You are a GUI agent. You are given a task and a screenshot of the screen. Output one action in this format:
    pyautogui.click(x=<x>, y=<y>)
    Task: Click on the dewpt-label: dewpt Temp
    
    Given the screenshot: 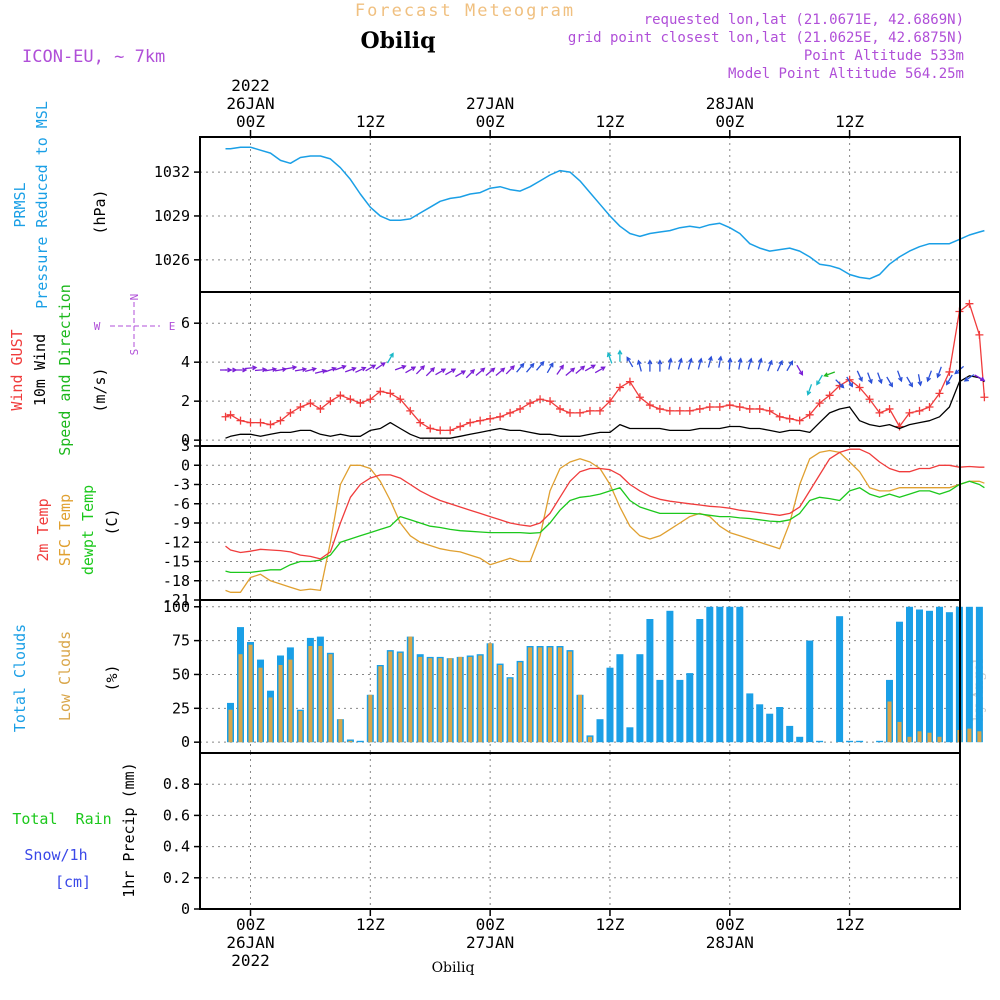 What is the action you would take?
    pyautogui.click(x=88, y=530)
    